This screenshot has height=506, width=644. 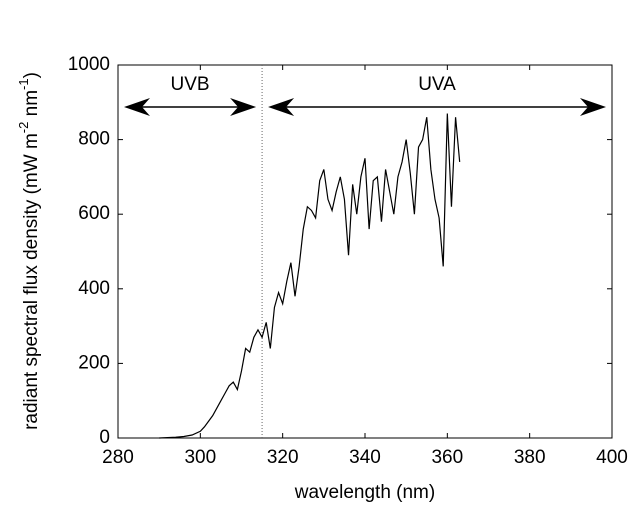 What do you see at coordinates (364, 492) in the screenshot?
I see `x-axis-label: wavelength (nm)` at bounding box center [364, 492].